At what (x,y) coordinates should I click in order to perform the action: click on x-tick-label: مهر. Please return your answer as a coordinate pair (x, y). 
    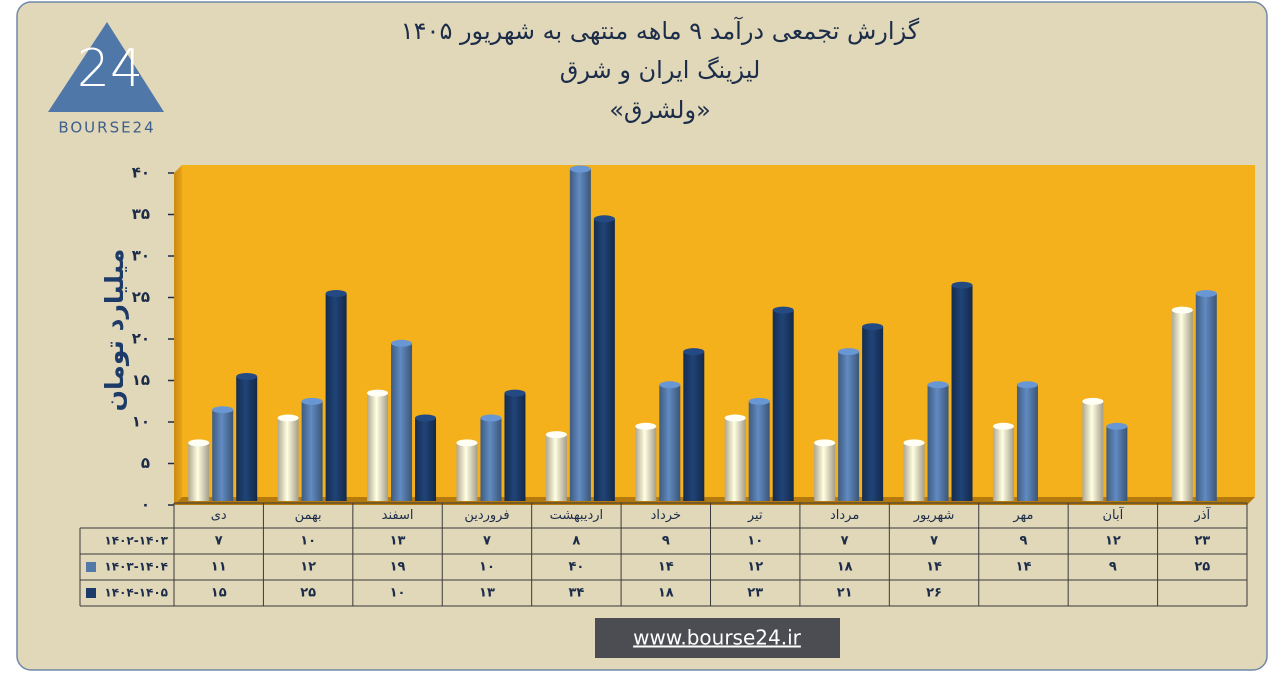
    Looking at the image, I should click on (1022, 515).